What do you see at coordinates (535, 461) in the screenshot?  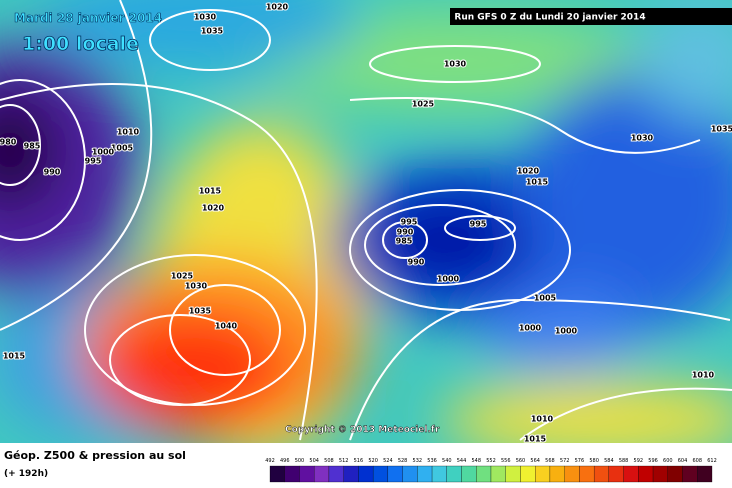 I see `scale-label: 564` at bounding box center [535, 461].